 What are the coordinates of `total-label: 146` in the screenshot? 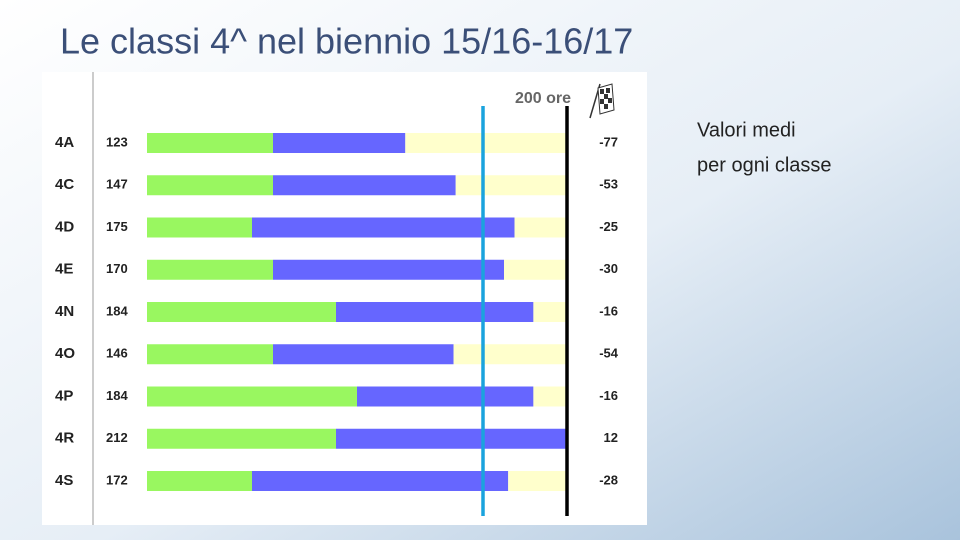 It's located at (117, 353).